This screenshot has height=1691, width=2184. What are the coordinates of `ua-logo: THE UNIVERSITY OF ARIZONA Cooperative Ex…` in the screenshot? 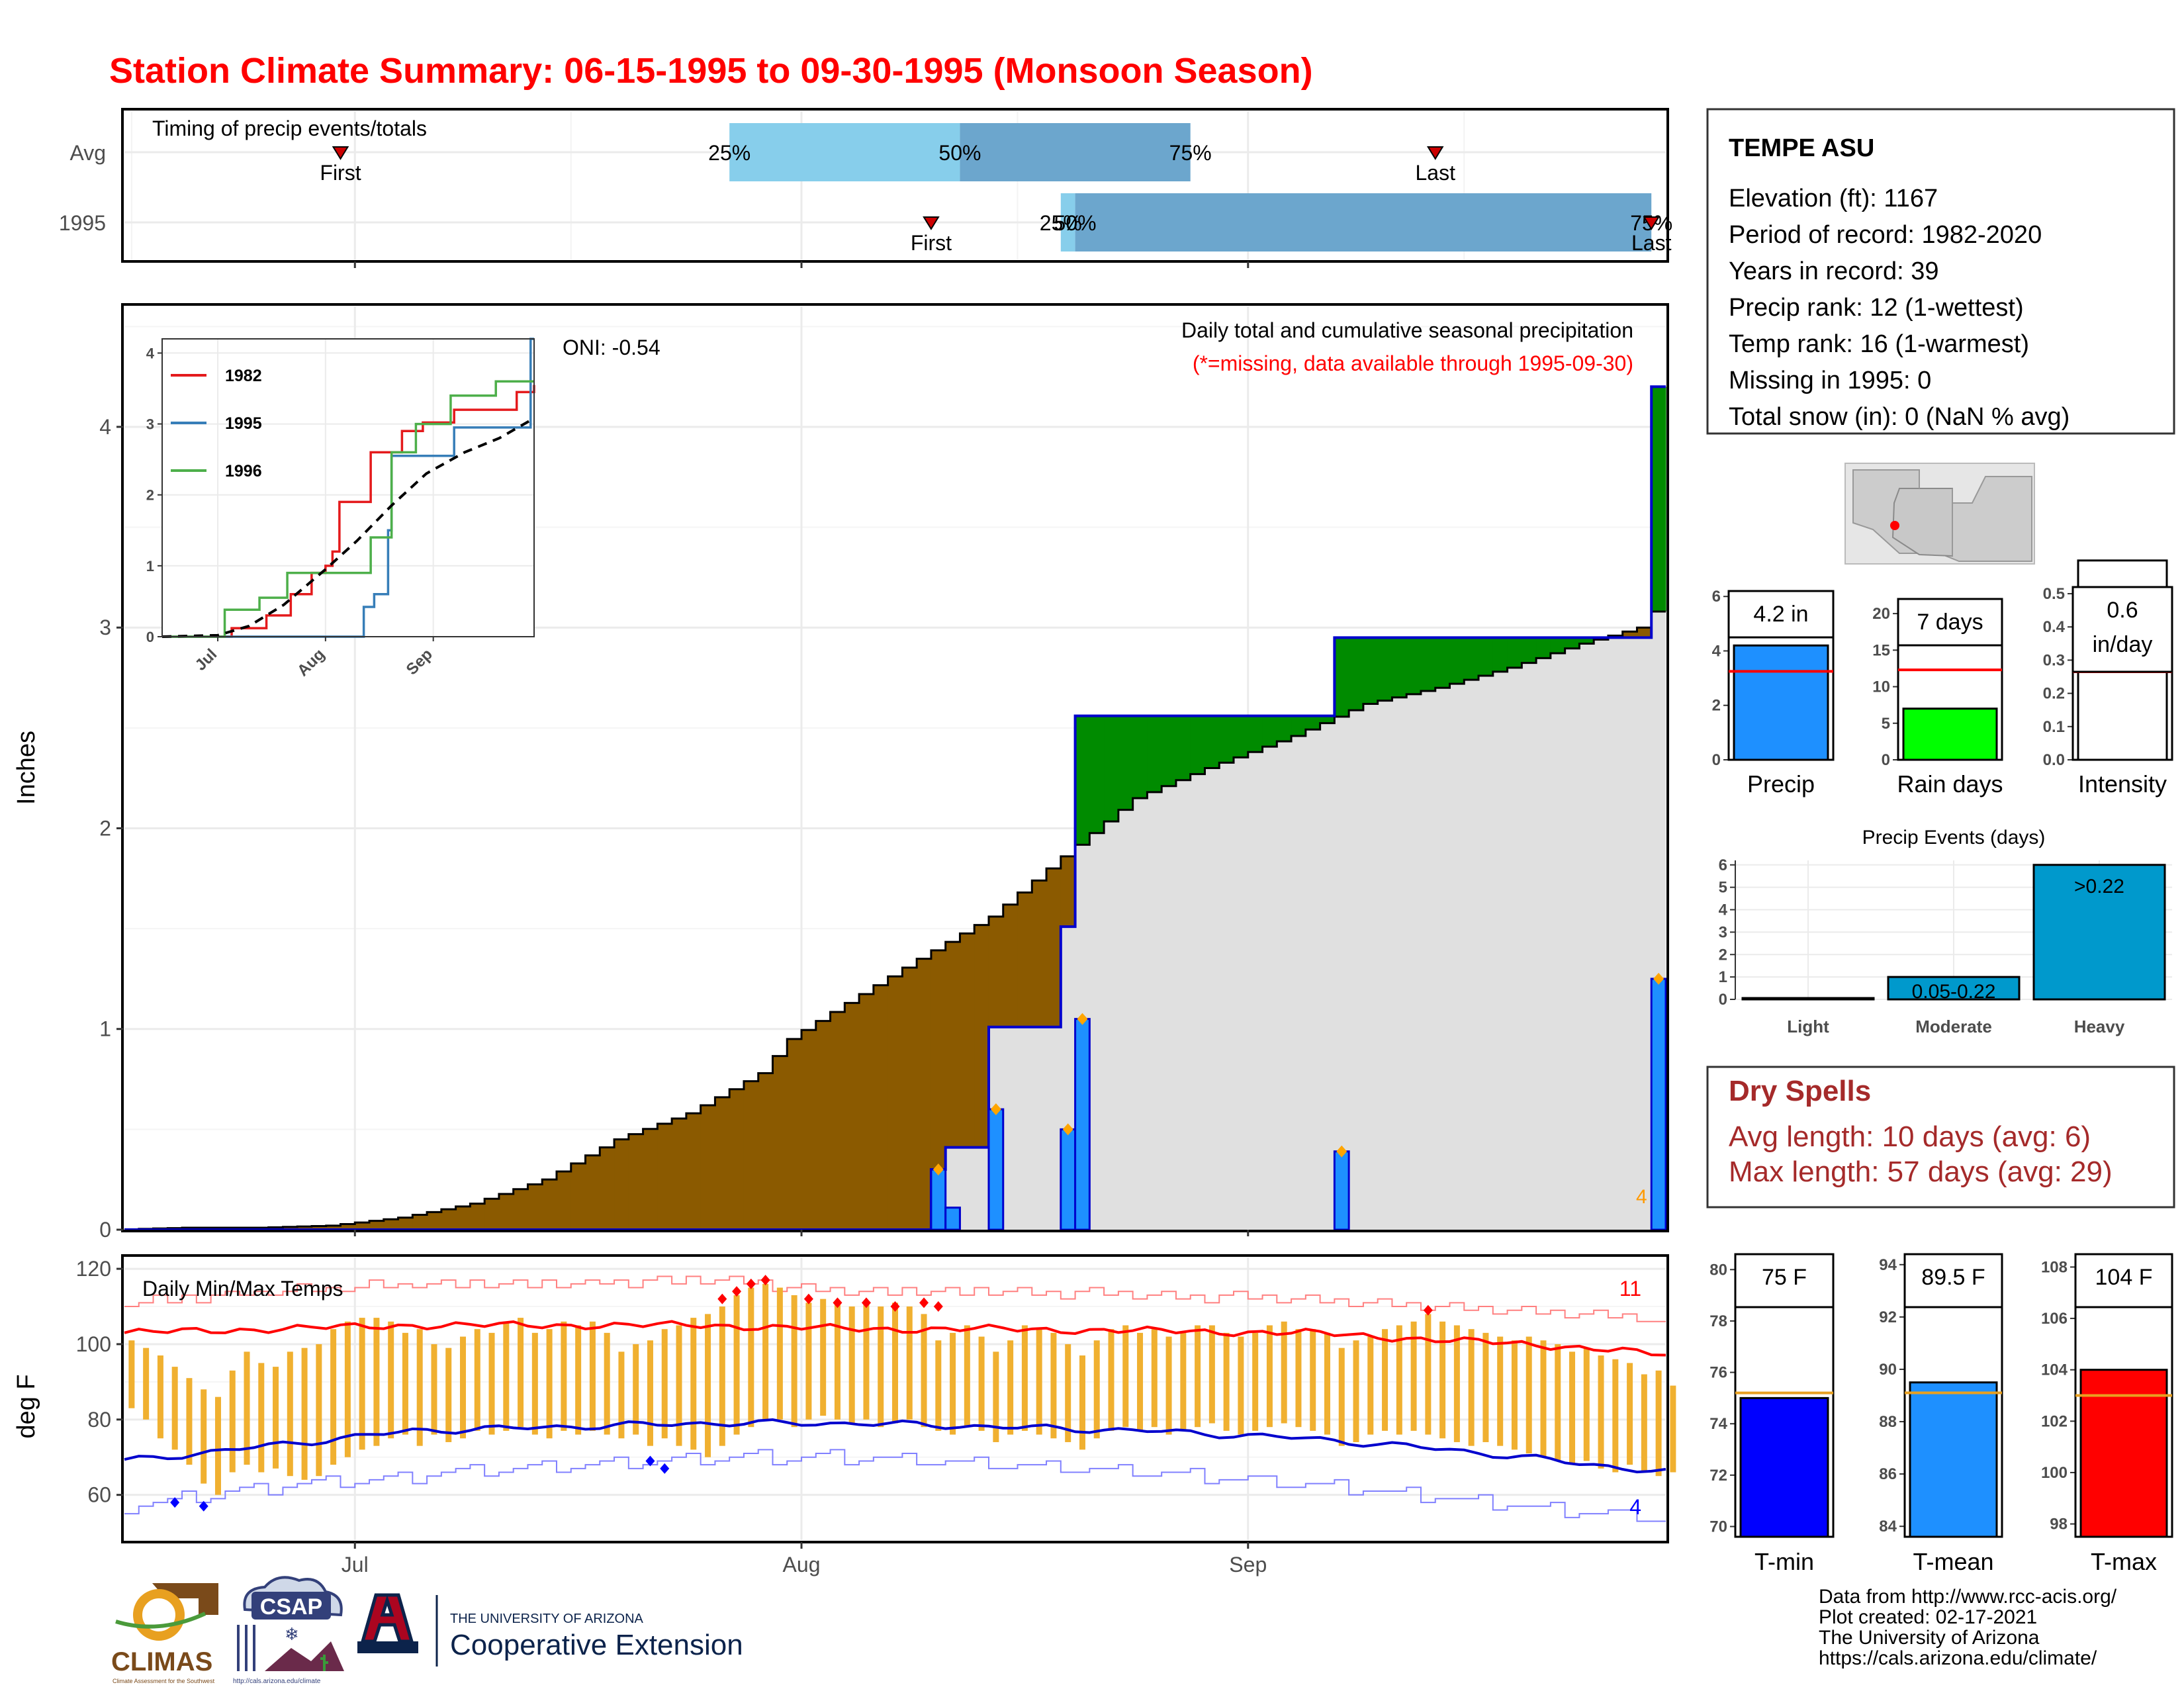 It's located at (550, 1630).